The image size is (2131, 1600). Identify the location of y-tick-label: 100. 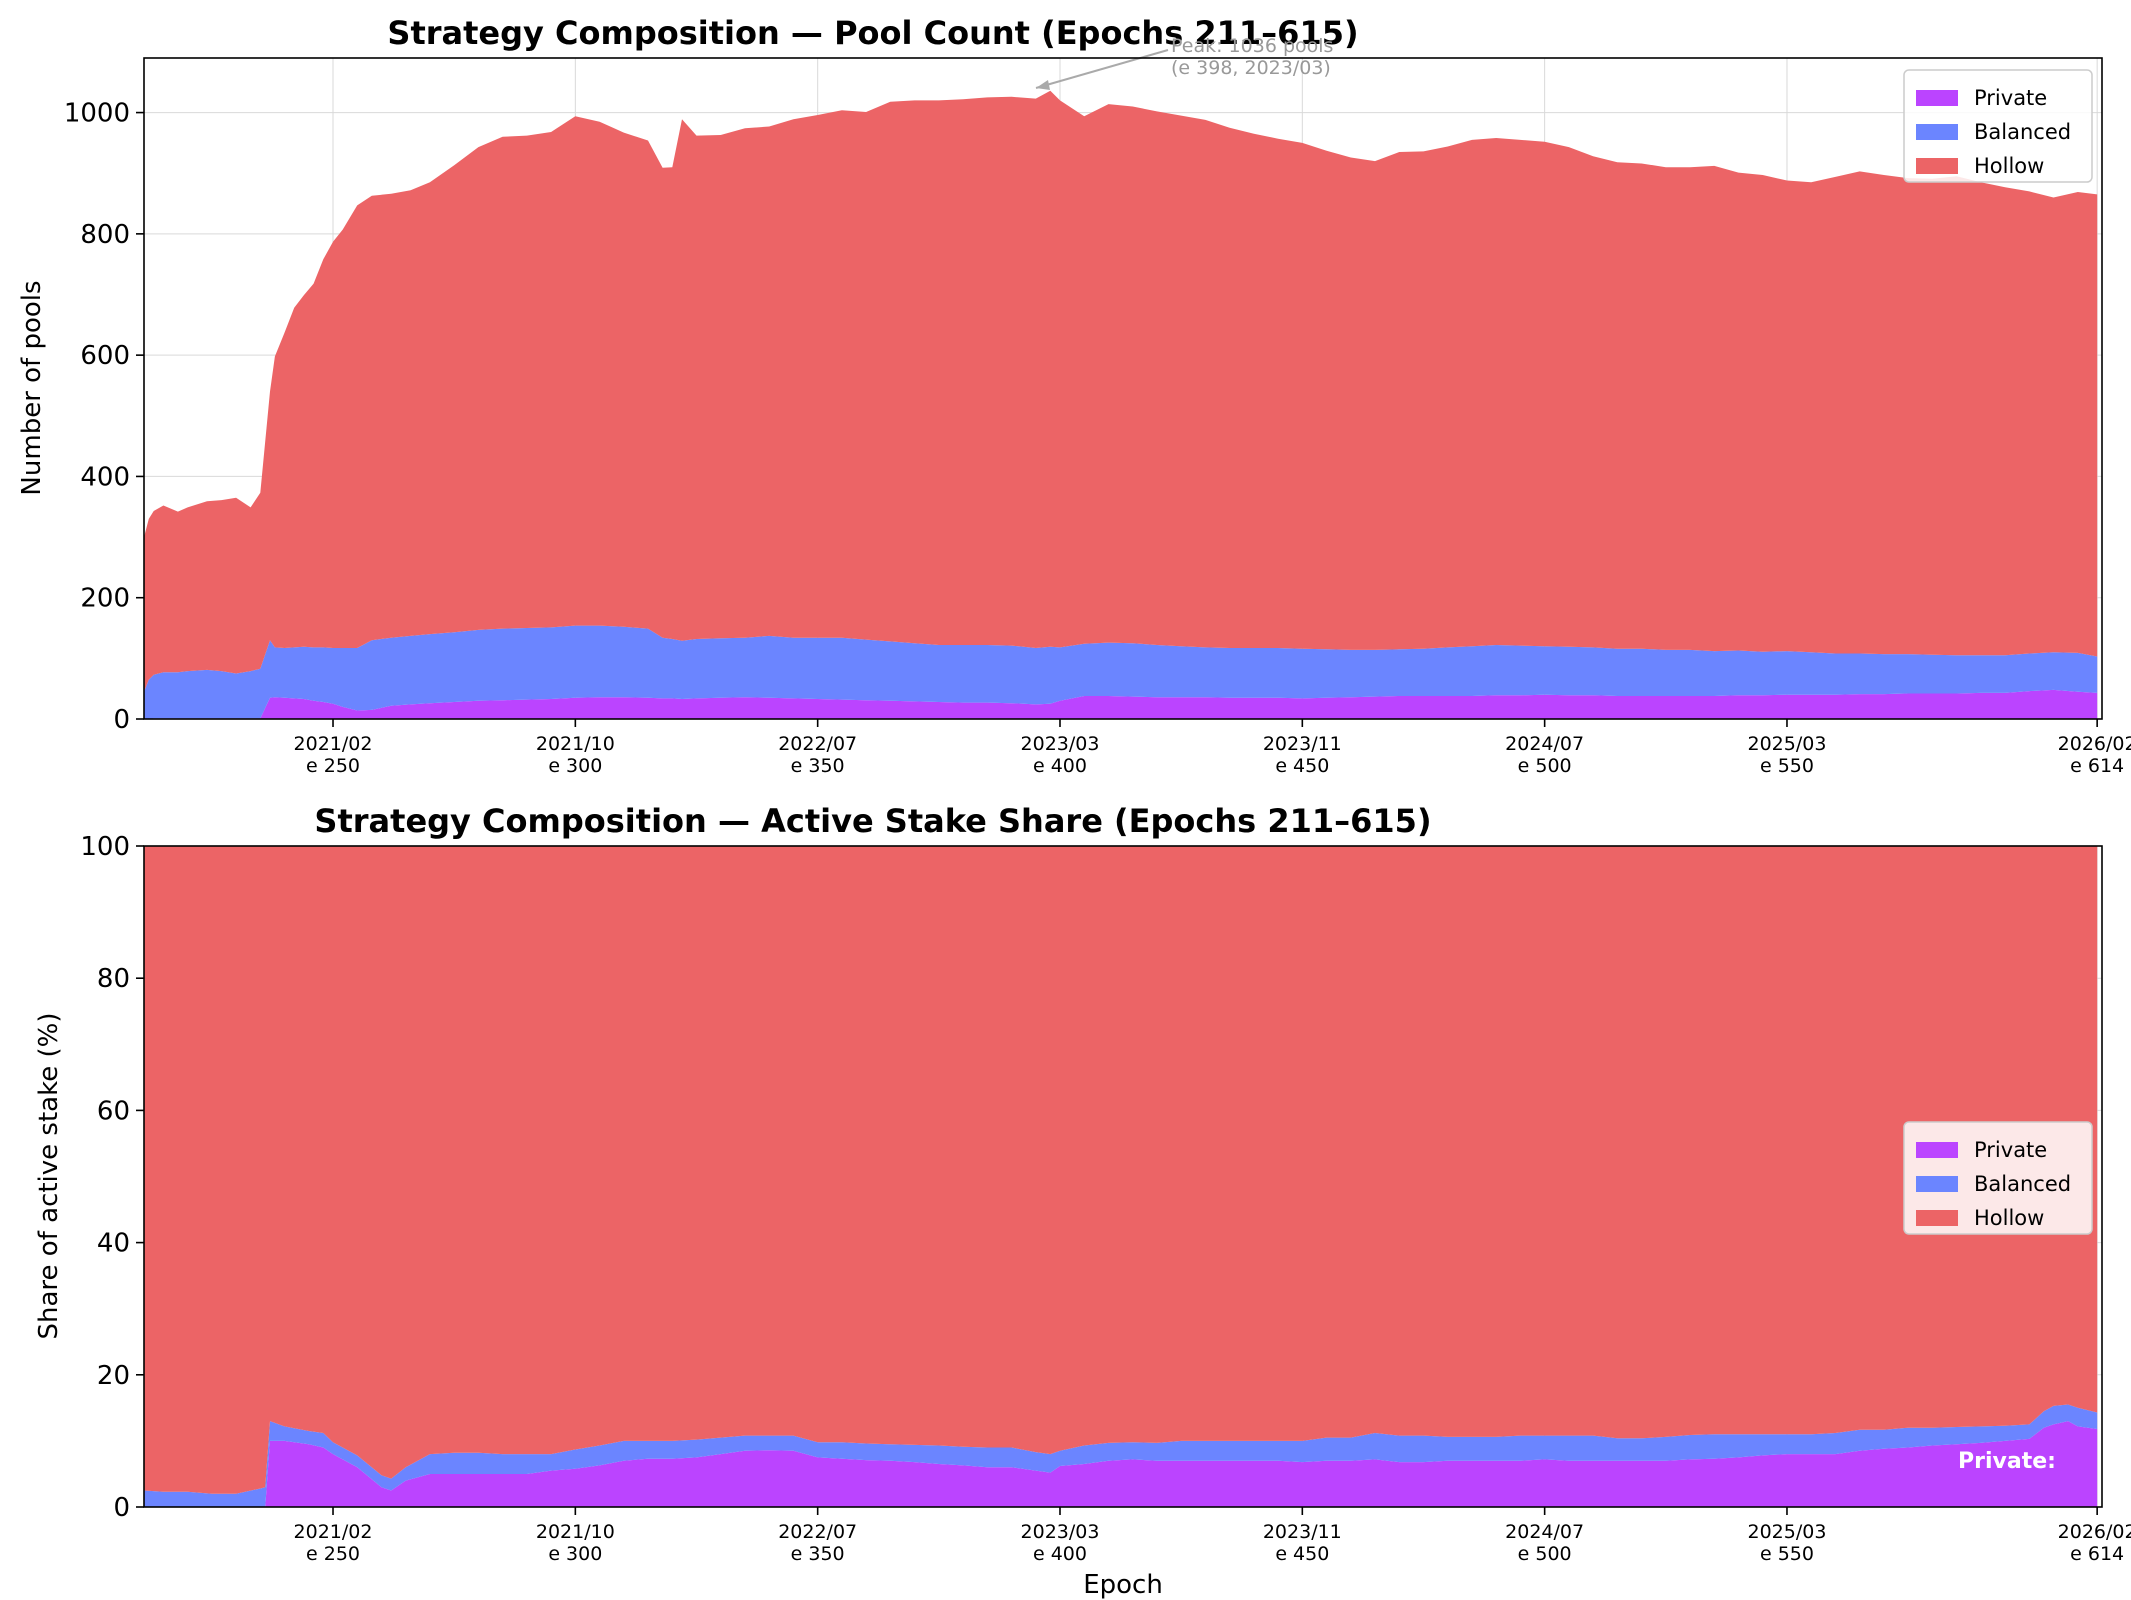
(105, 847).